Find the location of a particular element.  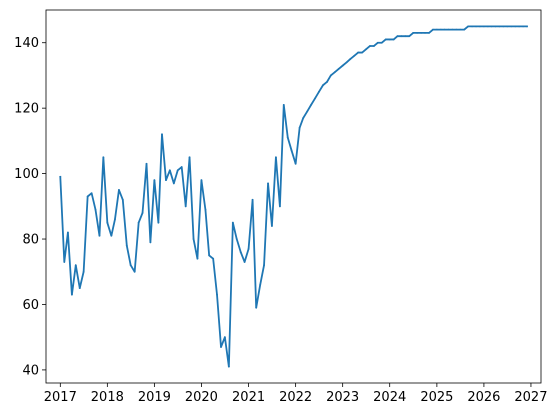

y-axis: 40 60 80 100 120 140 is located at coordinates (30, 207).